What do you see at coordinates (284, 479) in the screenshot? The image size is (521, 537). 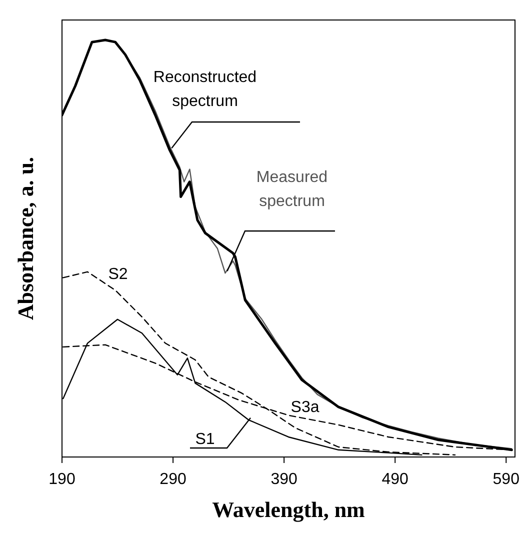 I see `x-tick-label: 390` at bounding box center [284, 479].